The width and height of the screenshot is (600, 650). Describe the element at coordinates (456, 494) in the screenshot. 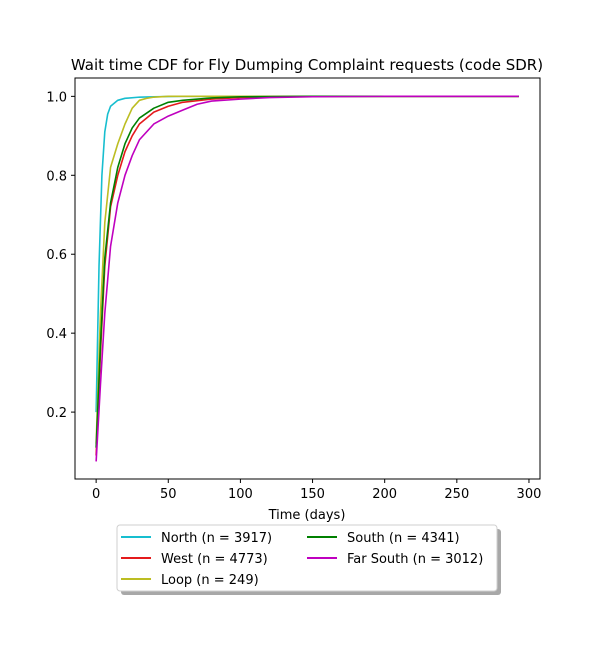

I see `x-tick-label: 250` at that location.